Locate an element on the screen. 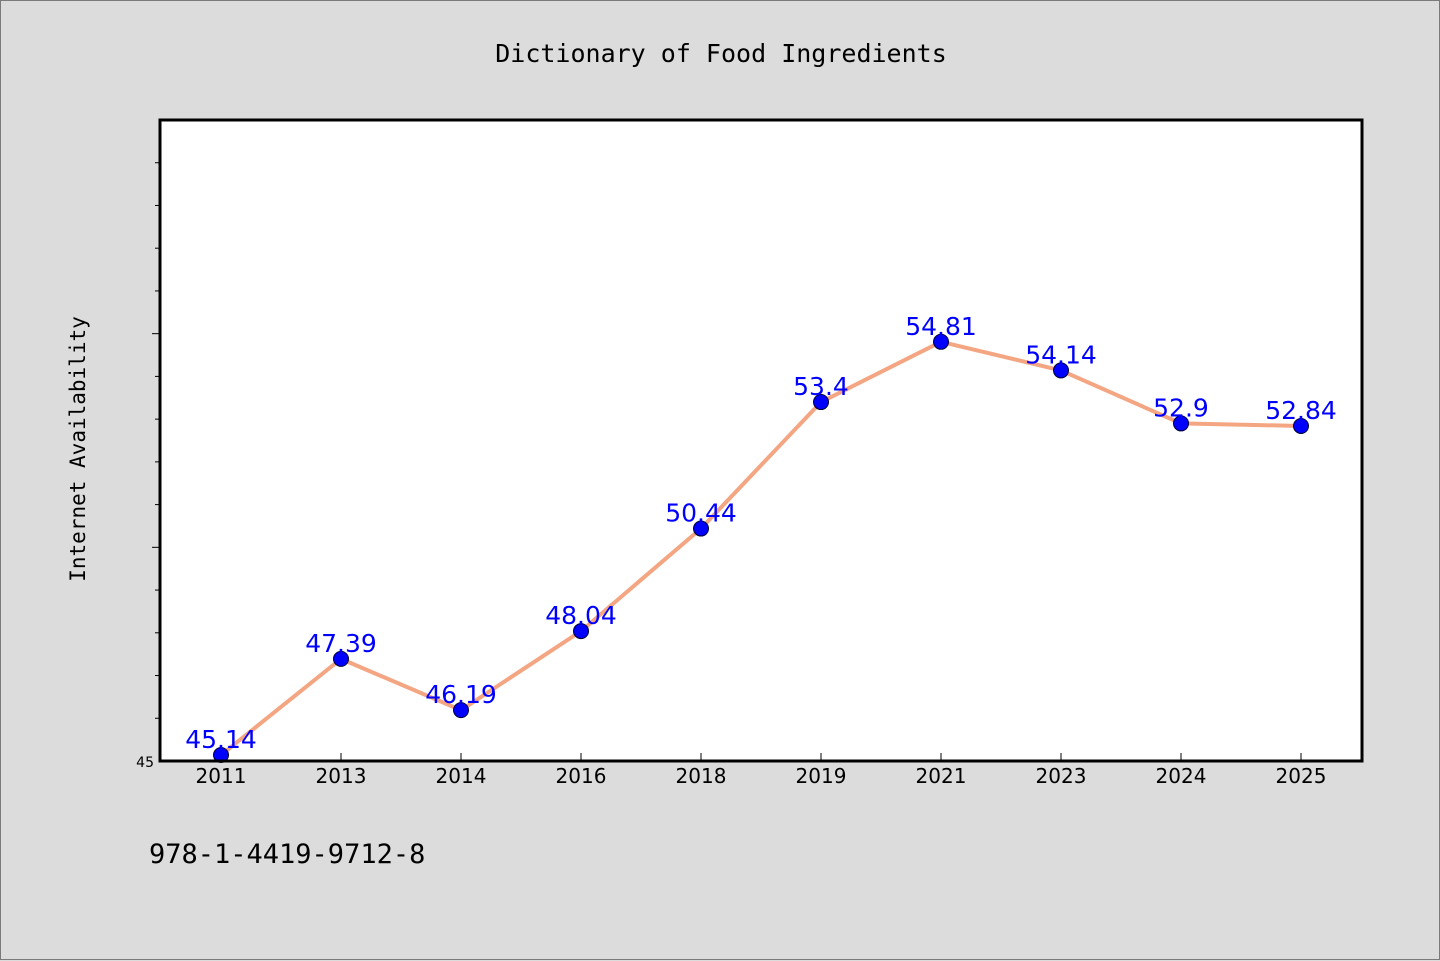 The image size is (1440, 961). data-label: 54.14 is located at coordinates (1061, 354).